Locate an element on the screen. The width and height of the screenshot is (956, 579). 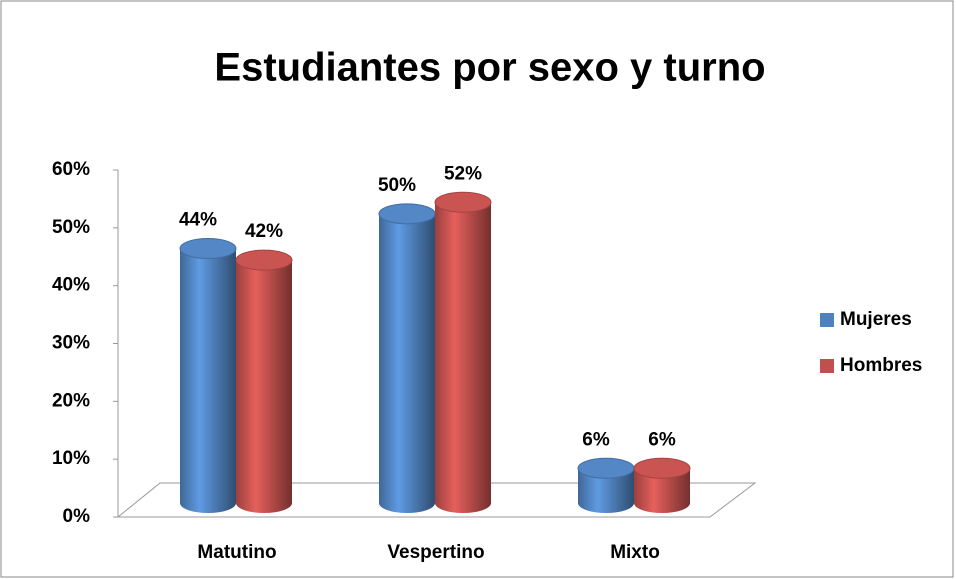
y-tick-label: 60% is located at coordinates (71, 169).